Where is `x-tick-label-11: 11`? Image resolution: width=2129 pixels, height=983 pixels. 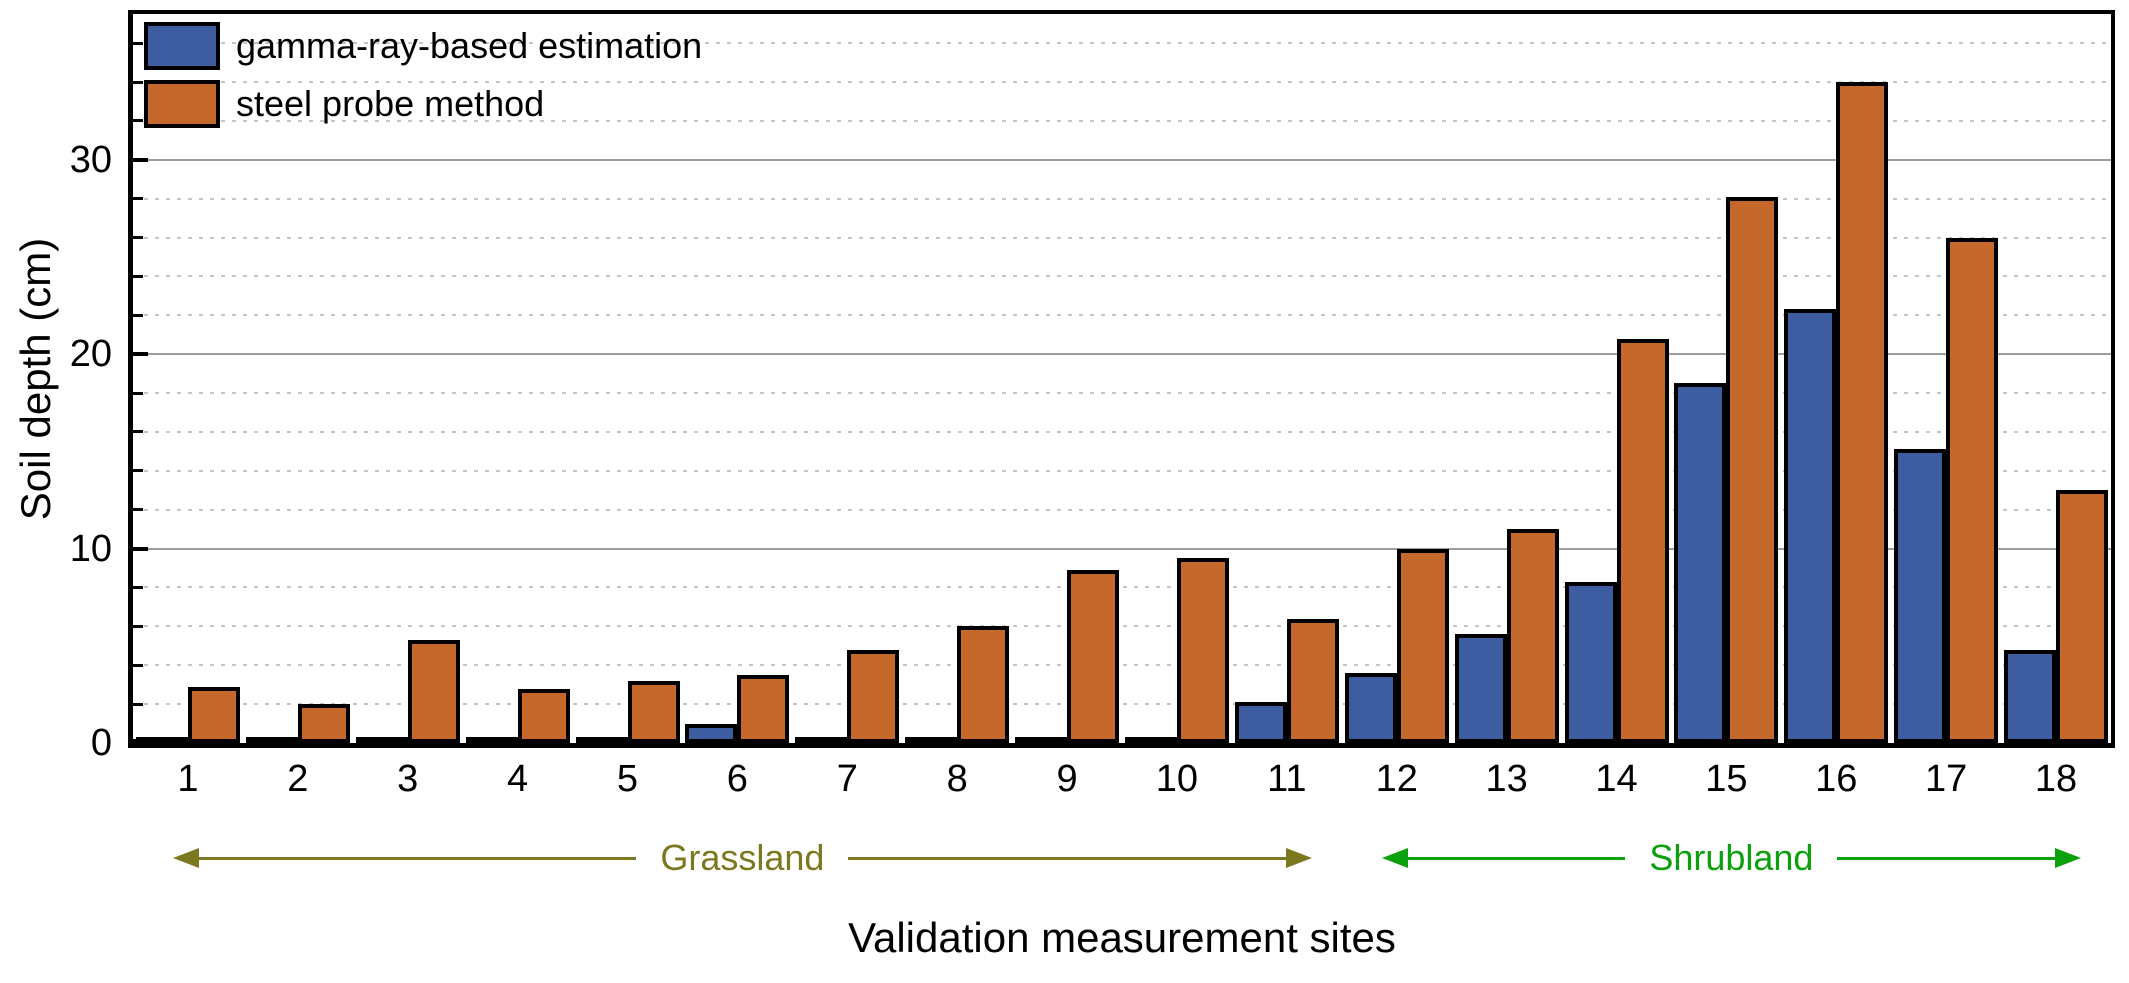 x-tick-label-11: 11 is located at coordinates (1287, 779).